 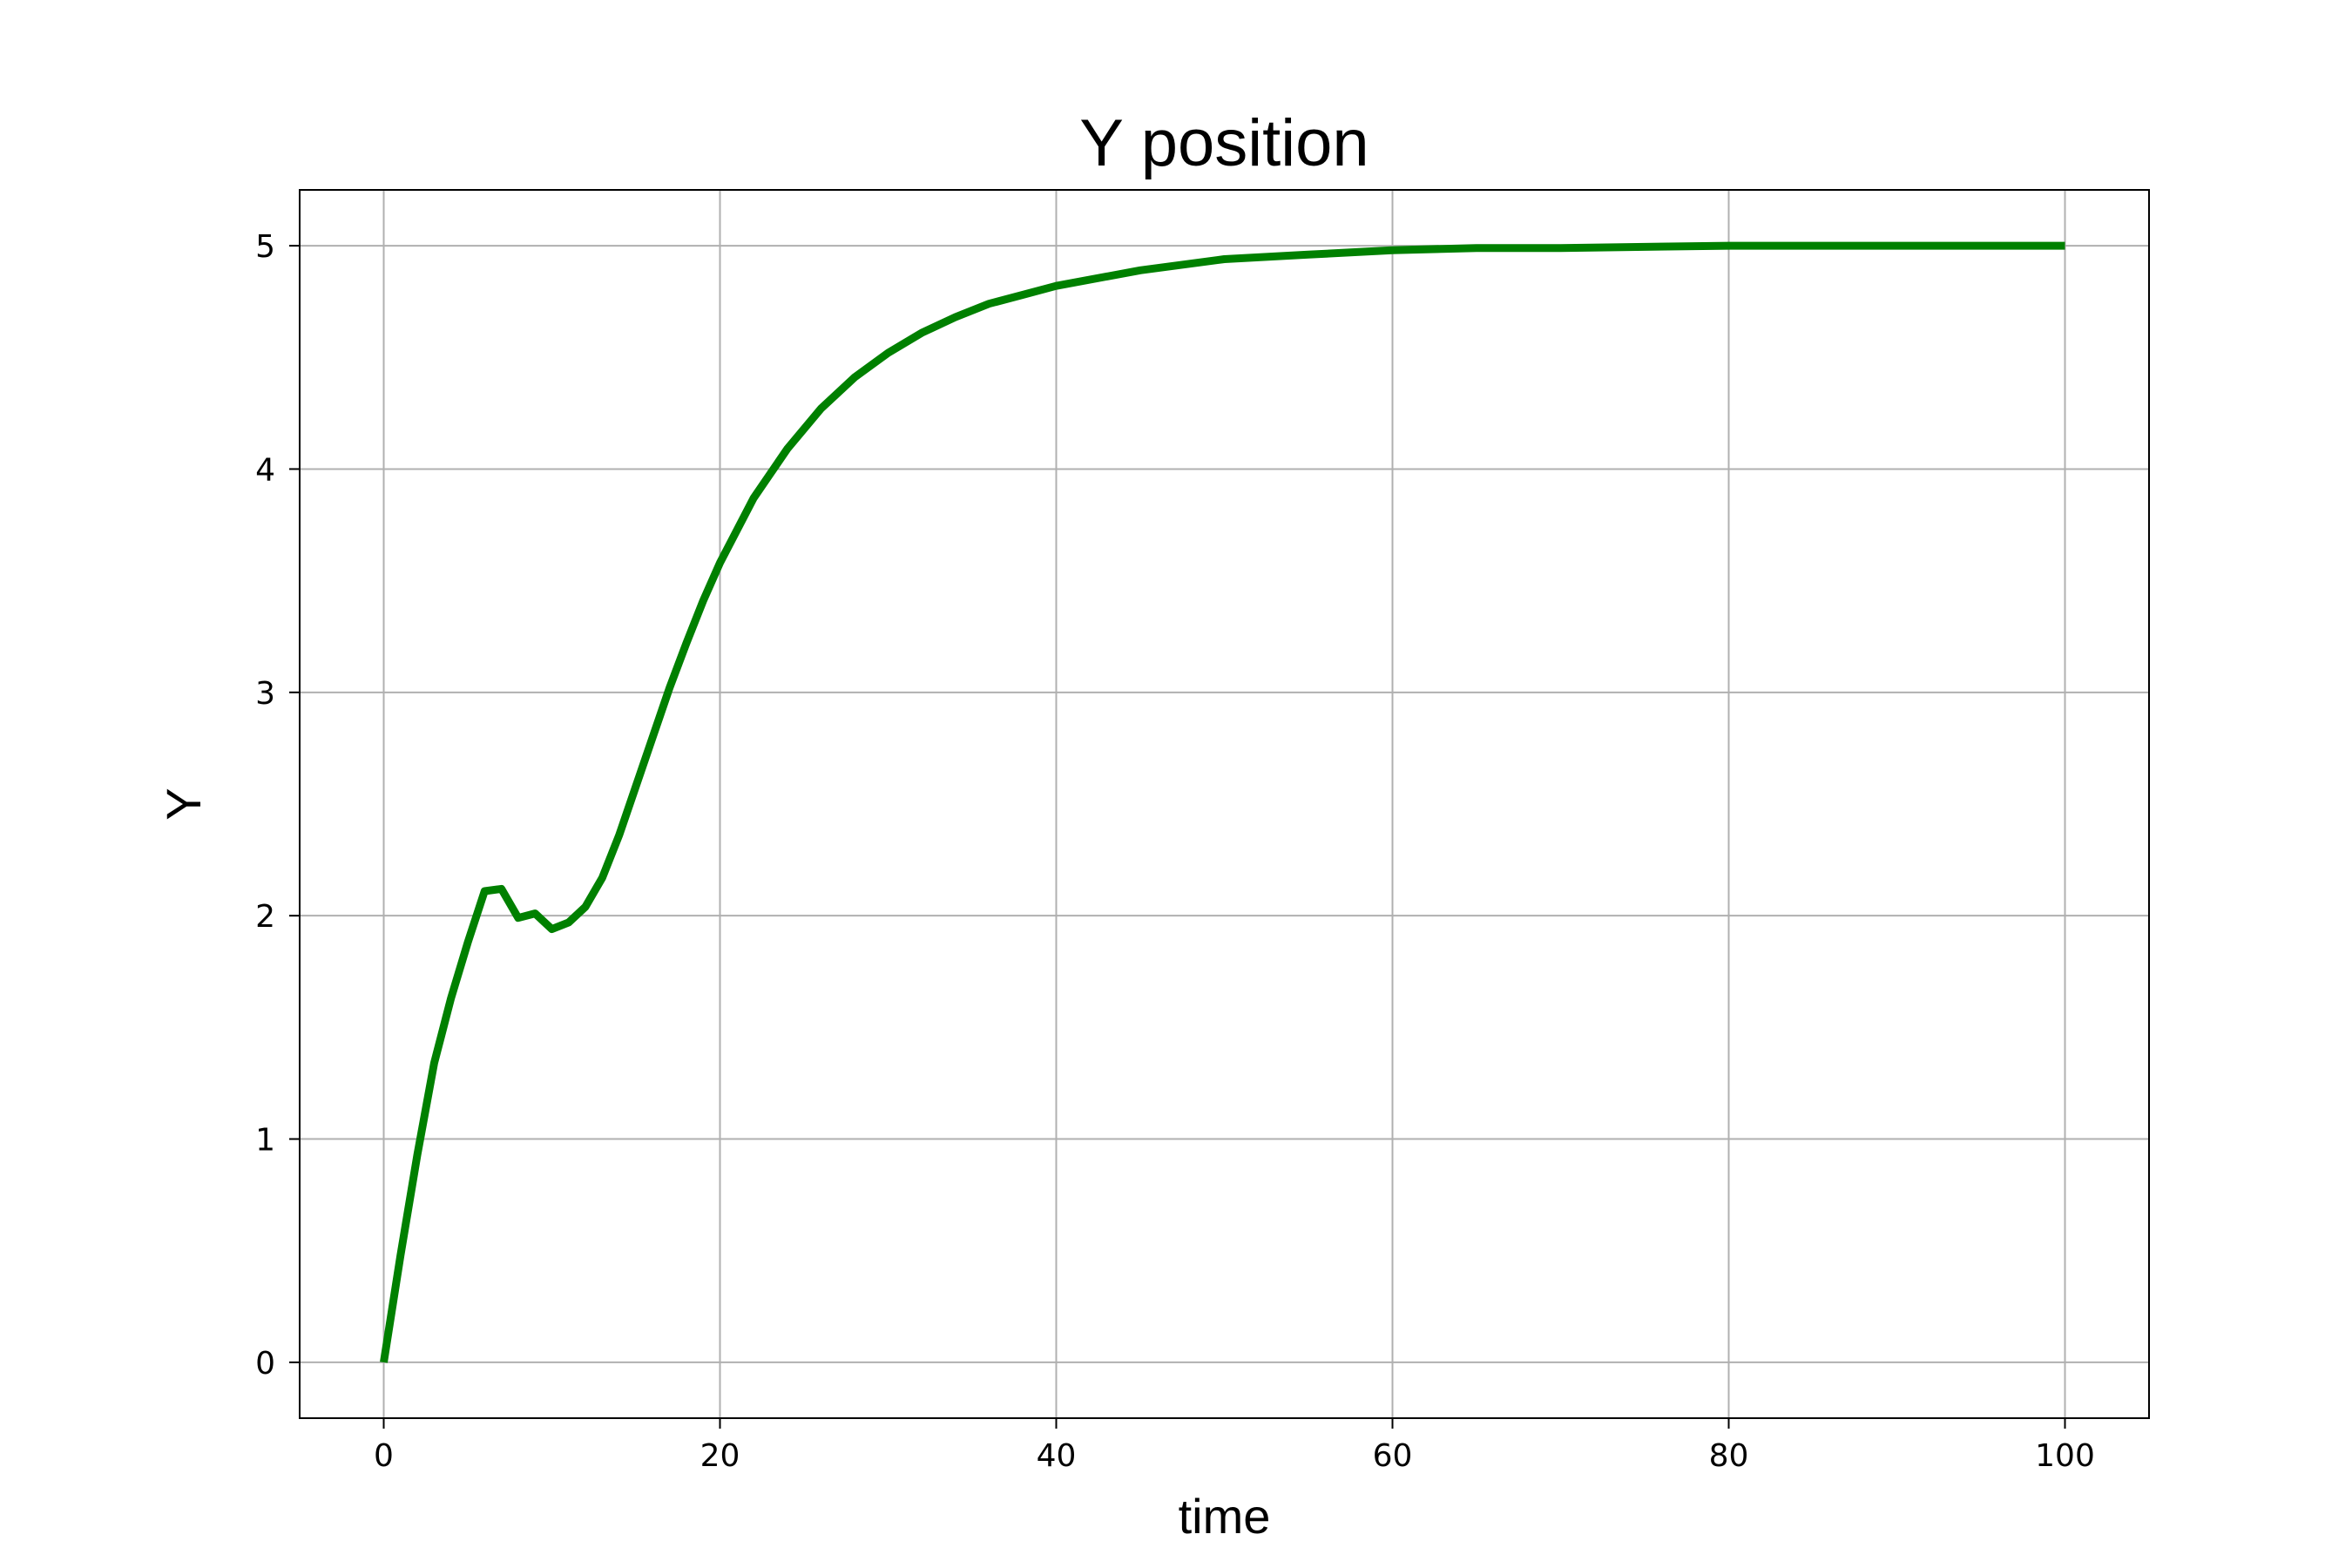 I want to click on x-tick-label: 80, so click(x=1729, y=1456).